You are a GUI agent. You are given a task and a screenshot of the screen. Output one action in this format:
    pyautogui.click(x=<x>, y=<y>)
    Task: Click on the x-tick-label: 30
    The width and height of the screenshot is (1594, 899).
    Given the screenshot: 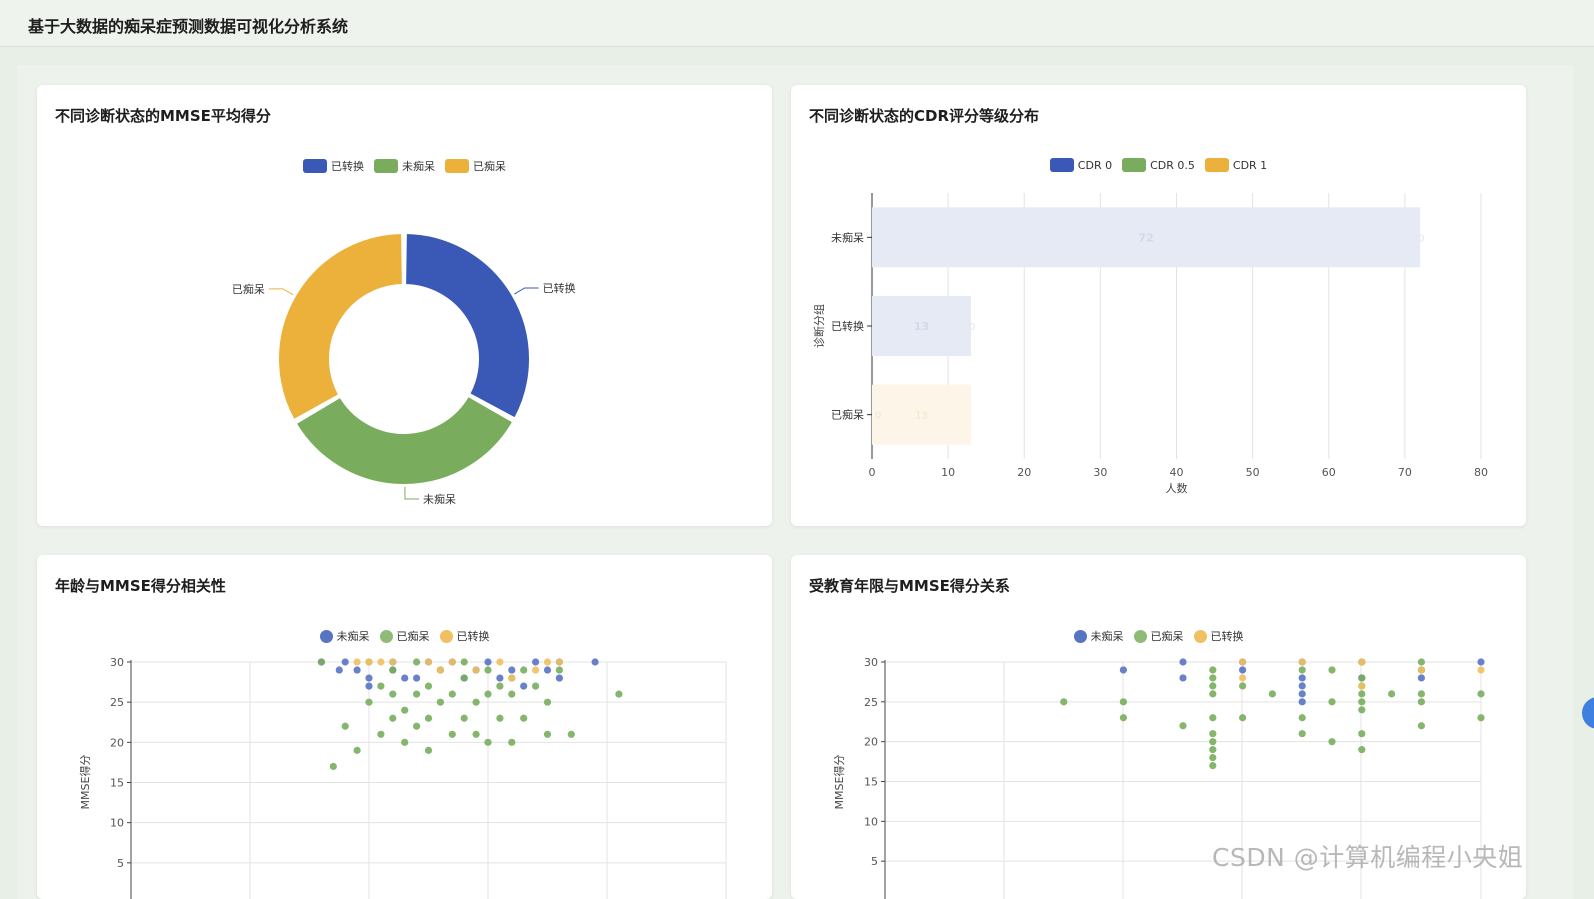 What is the action you would take?
    pyautogui.click(x=1100, y=472)
    